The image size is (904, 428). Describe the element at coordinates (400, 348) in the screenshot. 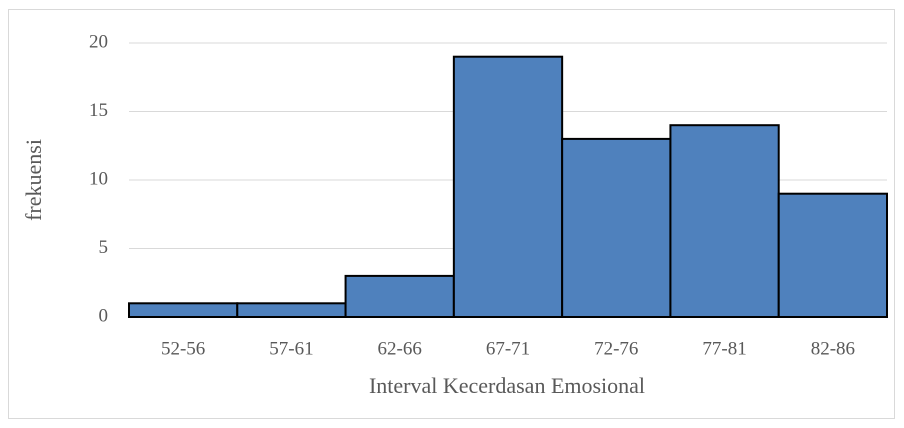

I see `x-tick-label: 62-66` at that location.